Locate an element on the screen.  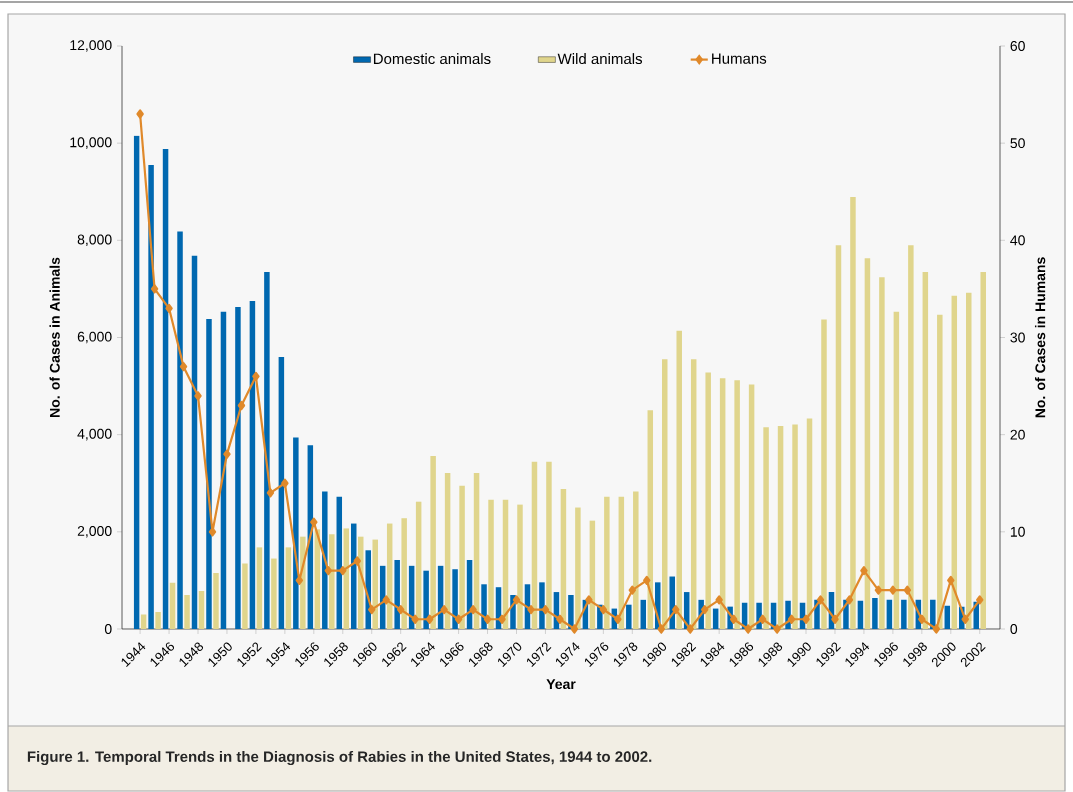
y2-tick-label: 0 is located at coordinates (1014, 629).